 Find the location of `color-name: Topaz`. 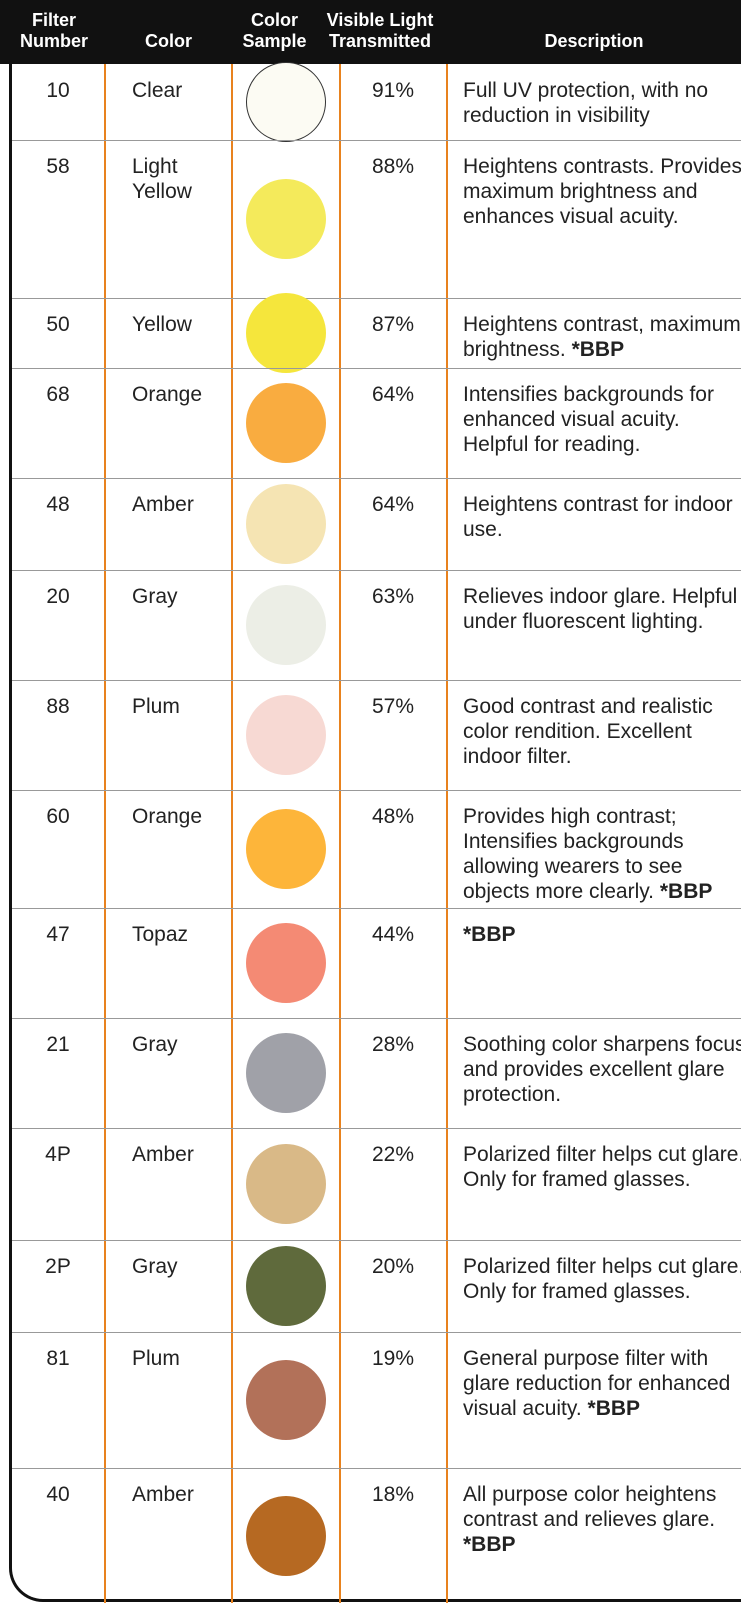

color-name: Topaz is located at coordinates (160, 934).